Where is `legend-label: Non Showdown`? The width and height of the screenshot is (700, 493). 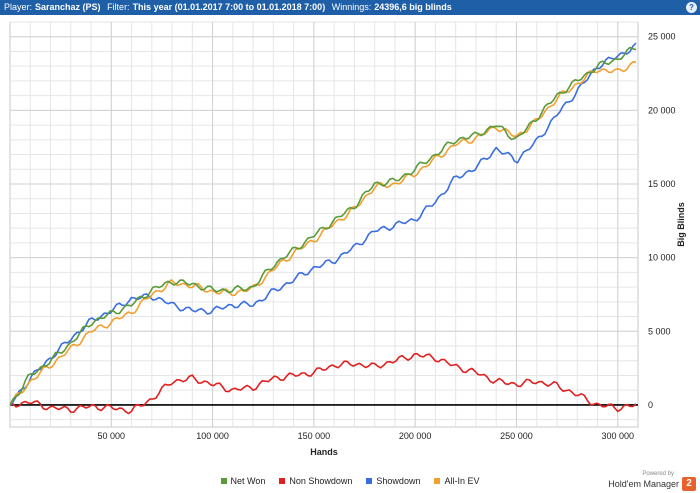 legend-label: Non Showdown is located at coordinates (321, 481).